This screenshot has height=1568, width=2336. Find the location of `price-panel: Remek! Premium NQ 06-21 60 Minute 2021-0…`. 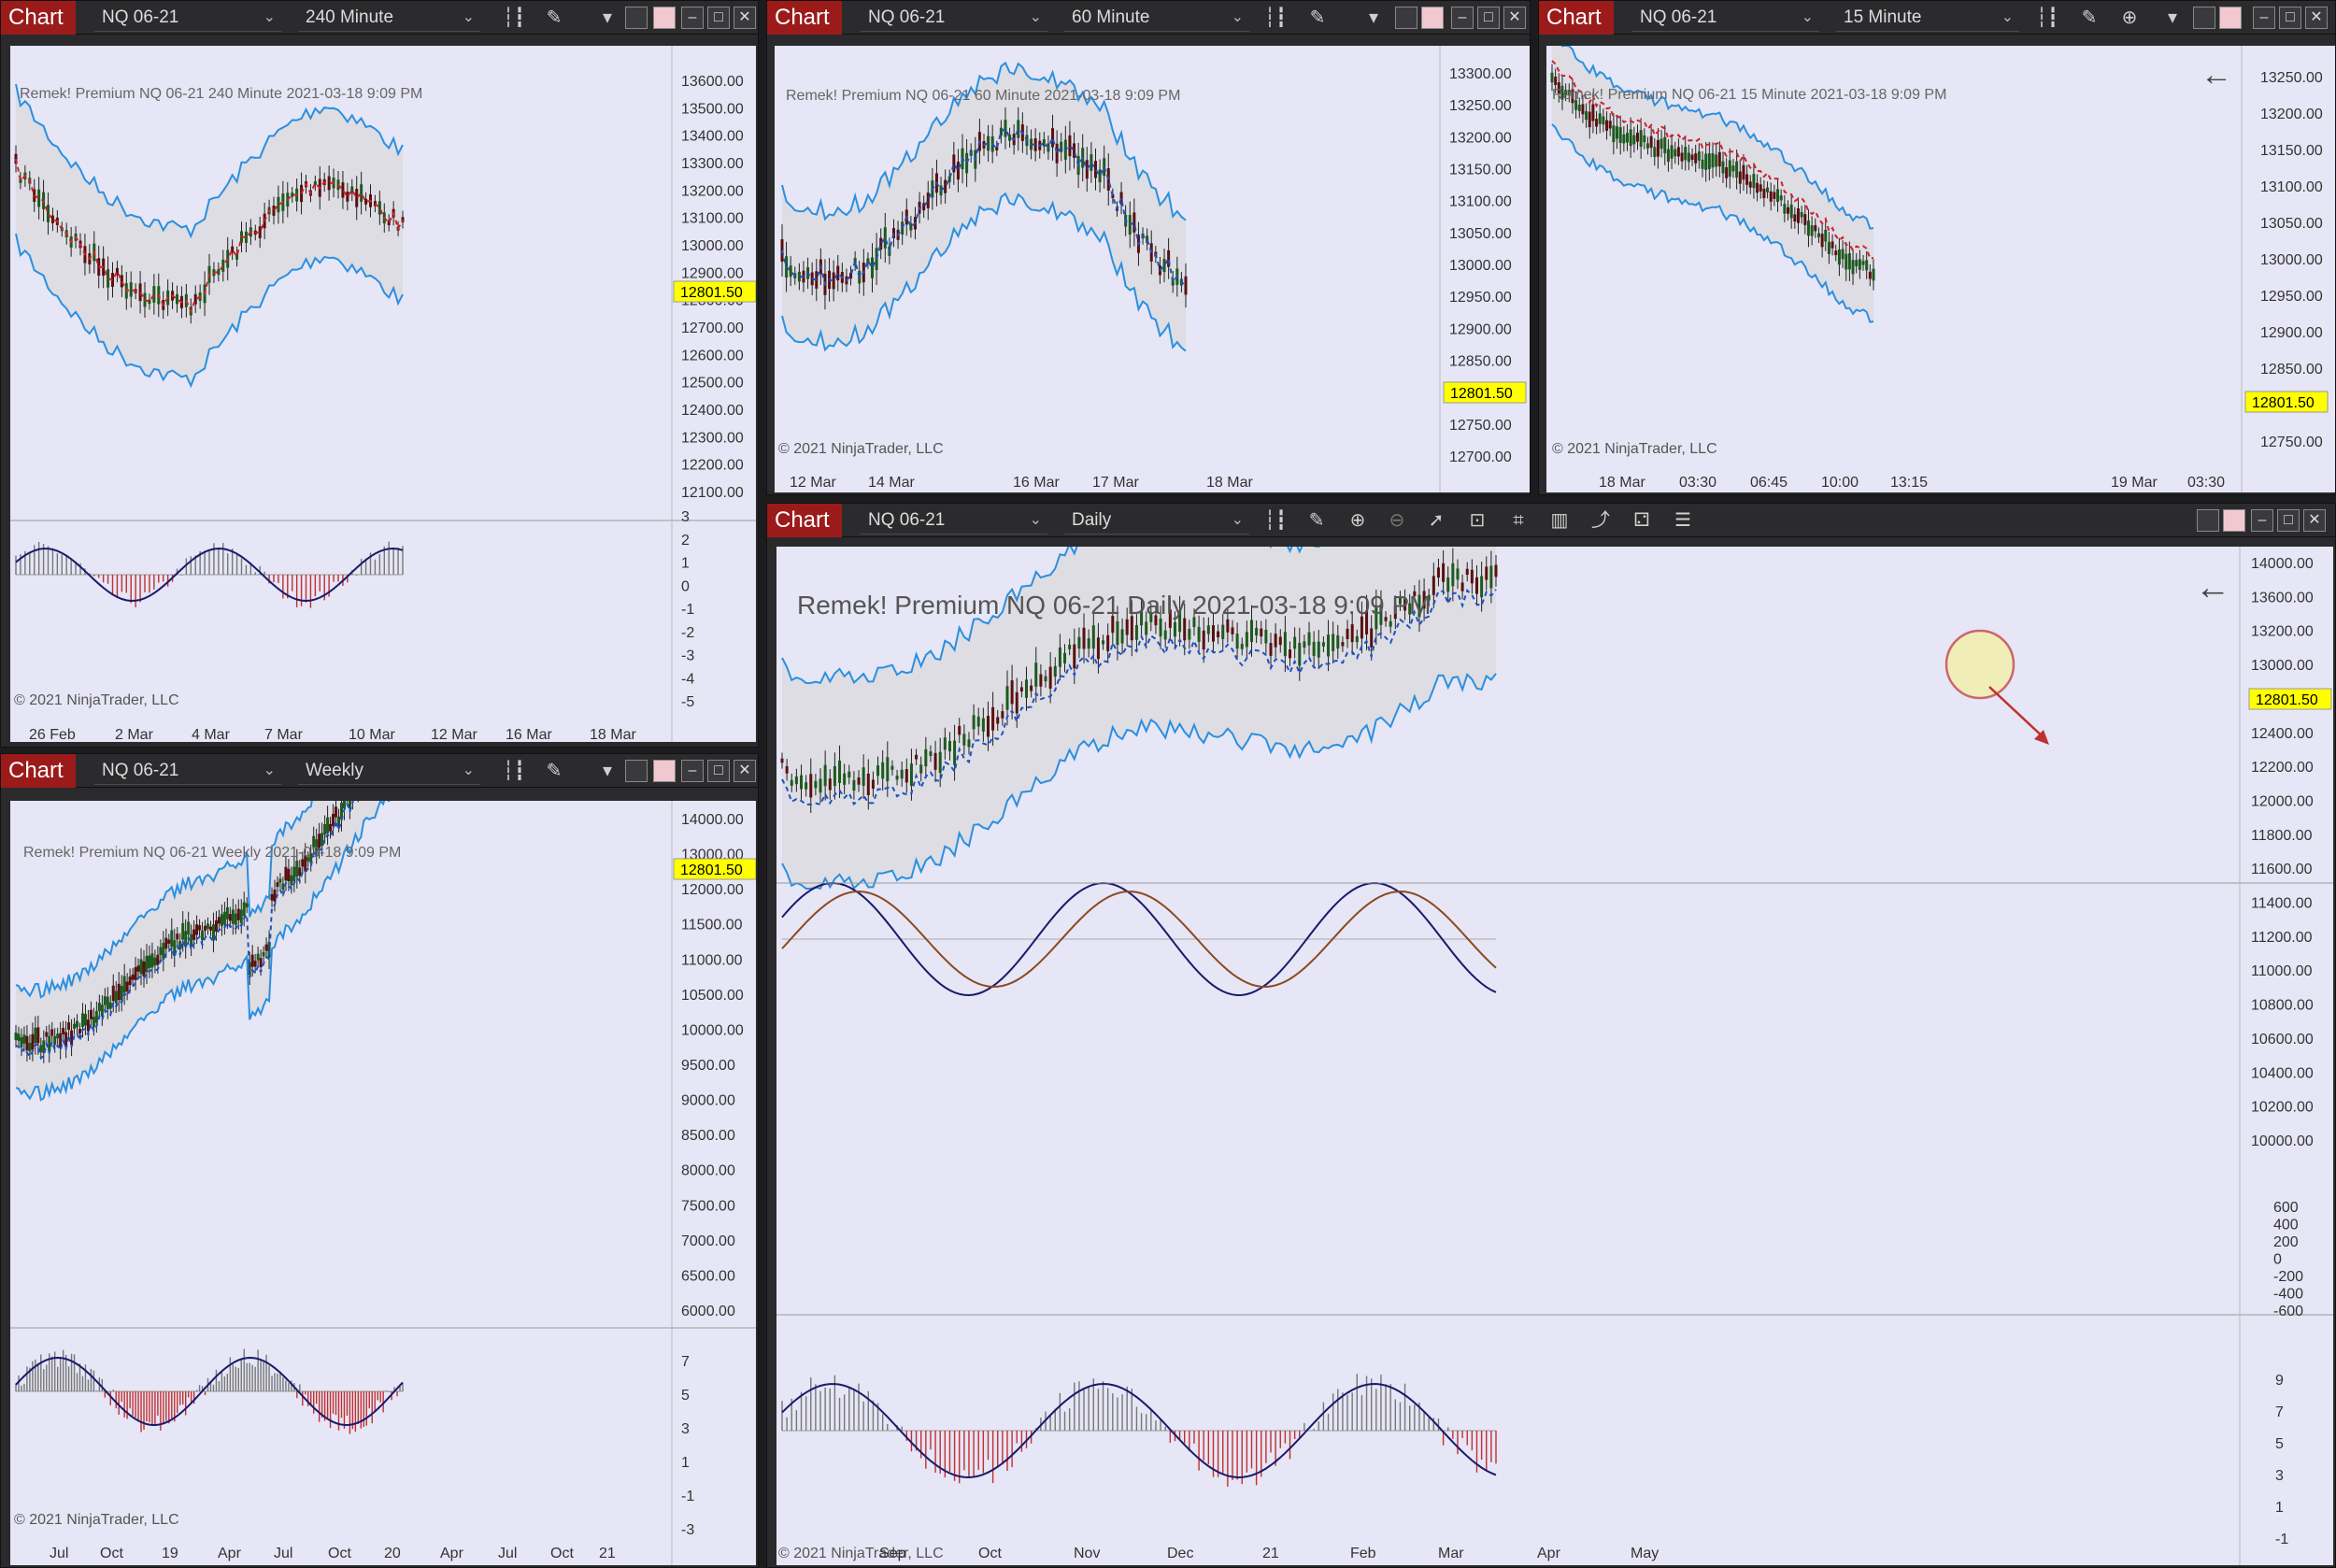

price-panel: Remek! Premium NQ 06-21 60 Minute 2021-0… is located at coordinates (1152, 269).